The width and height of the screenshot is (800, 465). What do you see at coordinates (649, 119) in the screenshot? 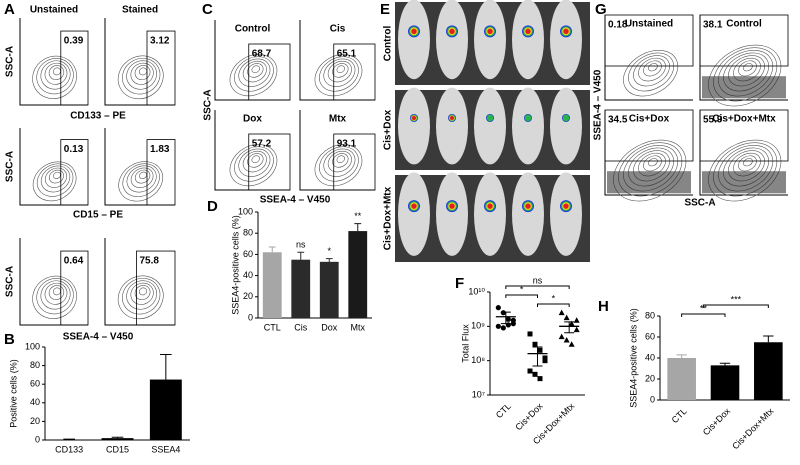
I see `plot-title: Cis+Dox` at bounding box center [649, 119].